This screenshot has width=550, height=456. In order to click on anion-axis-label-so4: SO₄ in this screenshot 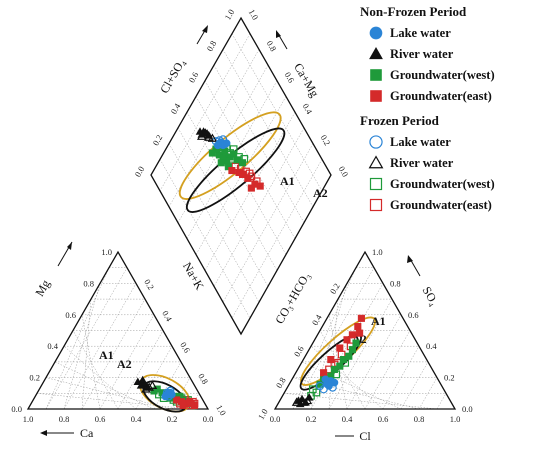, I will do `click(431, 296)`.